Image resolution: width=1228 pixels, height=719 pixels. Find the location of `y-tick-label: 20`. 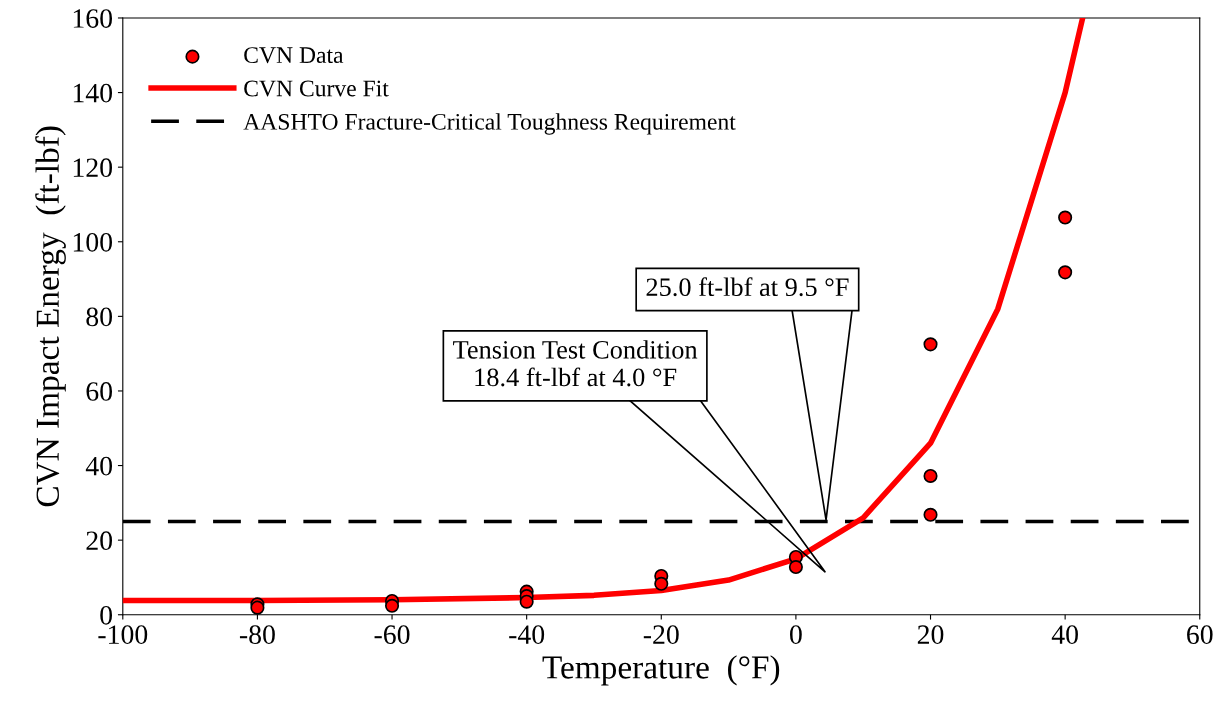

y-tick-label: 20 is located at coordinates (99, 541).